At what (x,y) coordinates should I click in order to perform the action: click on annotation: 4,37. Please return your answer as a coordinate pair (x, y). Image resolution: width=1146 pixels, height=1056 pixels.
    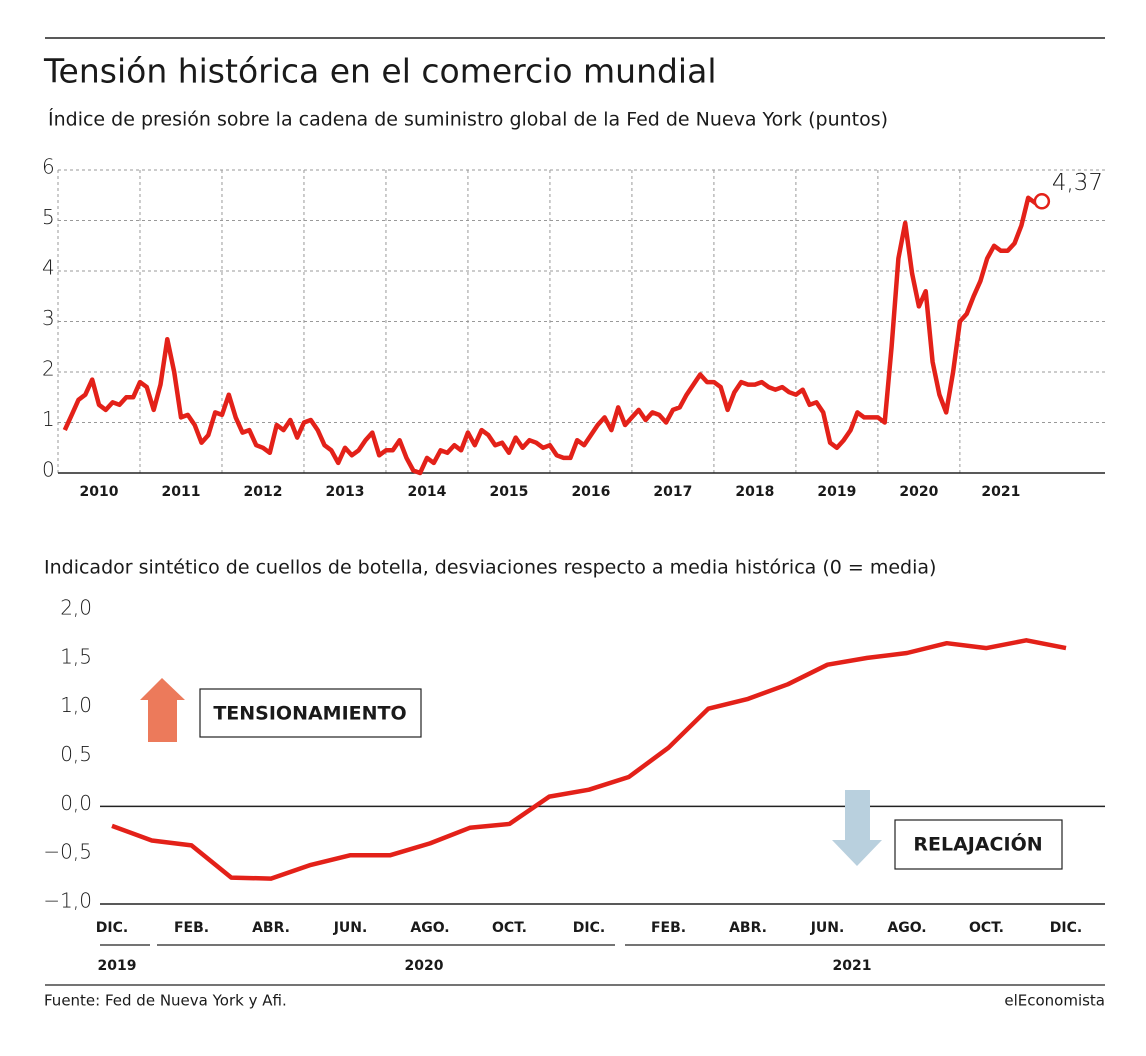
    Looking at the image, I should click on (1077, 183).